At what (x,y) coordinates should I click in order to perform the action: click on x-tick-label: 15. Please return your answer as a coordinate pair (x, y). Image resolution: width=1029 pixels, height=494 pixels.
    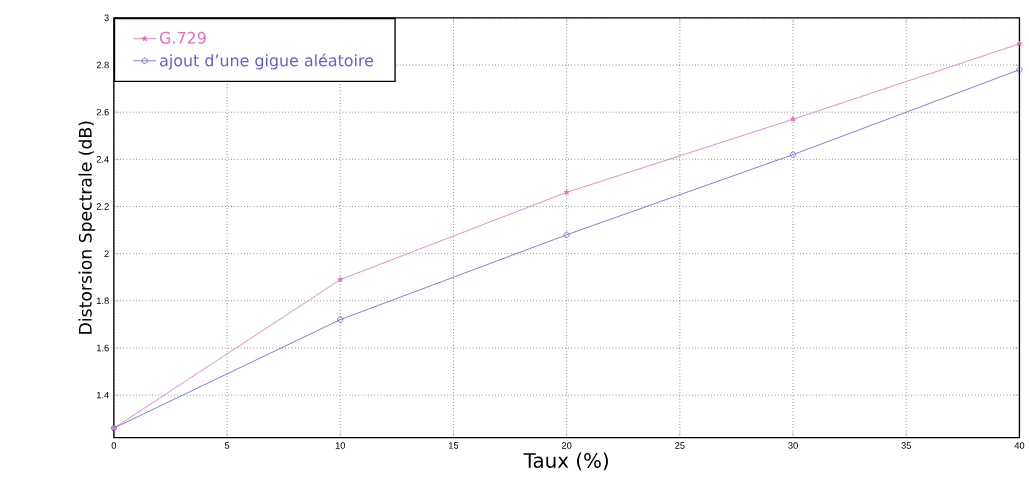
    Looking at the image, I should click on (454, 445).